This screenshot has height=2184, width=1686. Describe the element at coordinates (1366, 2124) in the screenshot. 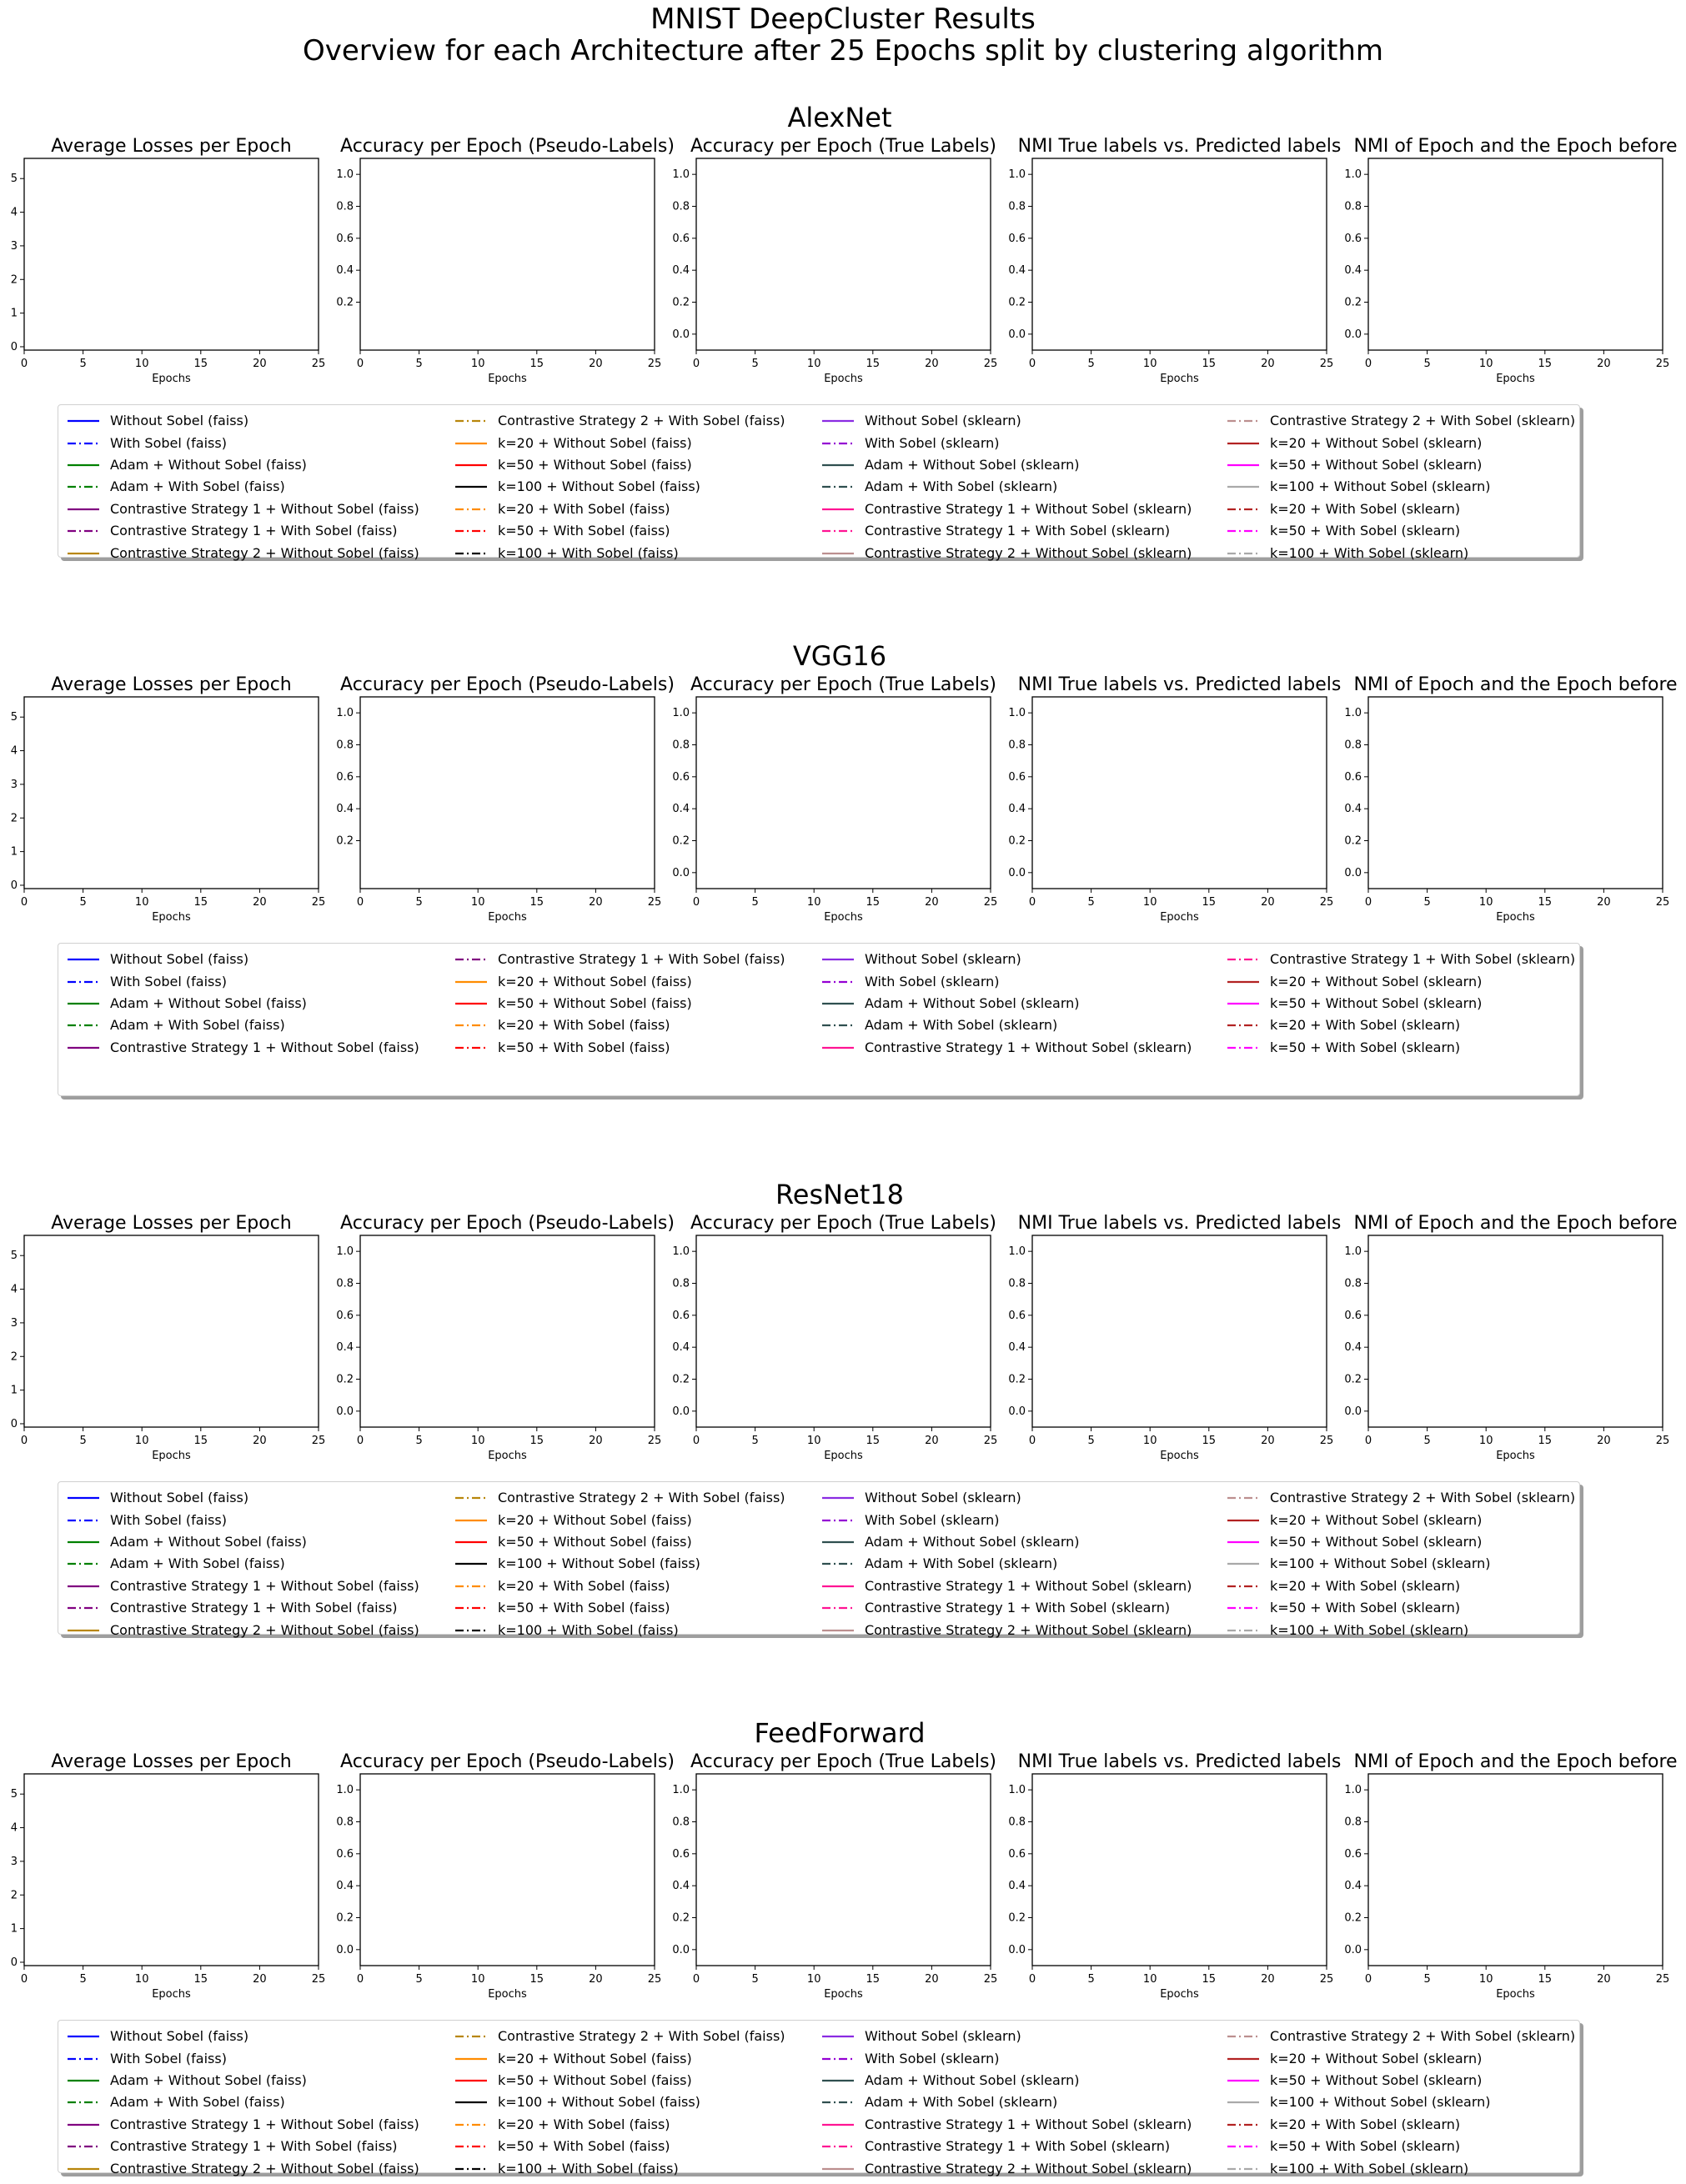

I see `legend-label: k=20 + With Sobel (sklearn)` at that location.